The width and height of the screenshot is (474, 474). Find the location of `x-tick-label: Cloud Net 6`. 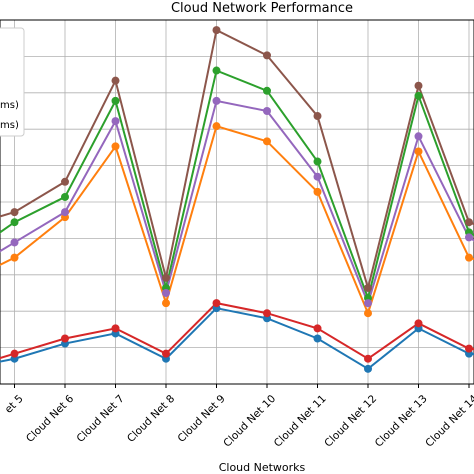

x-tick-label: Cloud Net 6 is located at coordinates (50, 419).